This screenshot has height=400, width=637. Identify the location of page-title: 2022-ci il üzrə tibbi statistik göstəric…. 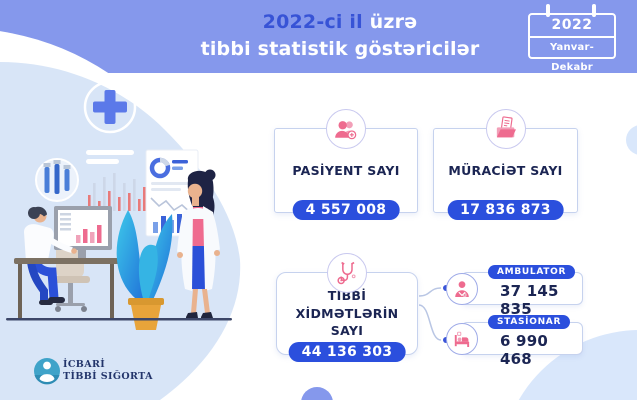
(340, 36).